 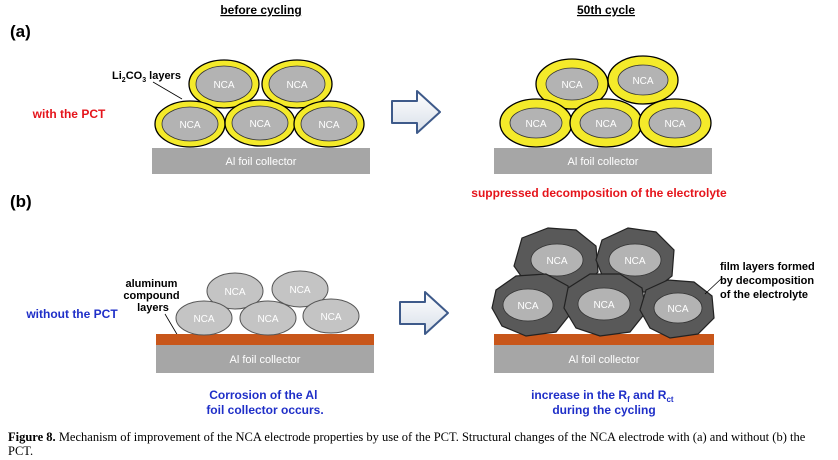 I want to click on collector-label-a-after: Al foil collector, so click(x=603, y=162).